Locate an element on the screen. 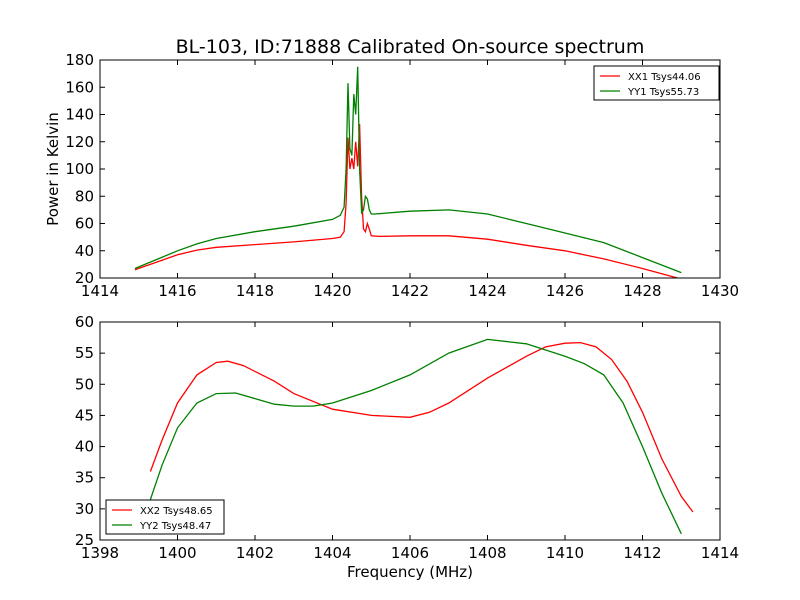  x-tick-label: 1412 is located at coordinates (642, 553).